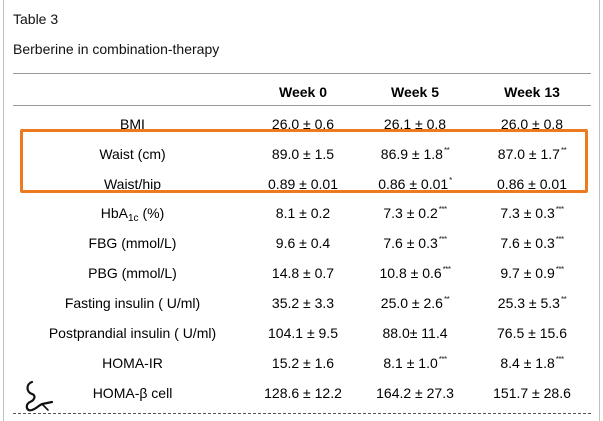 This screenshot has width=603, height=421. I want to click on cell-value: 88.0± 11.4, so click(415, 333).